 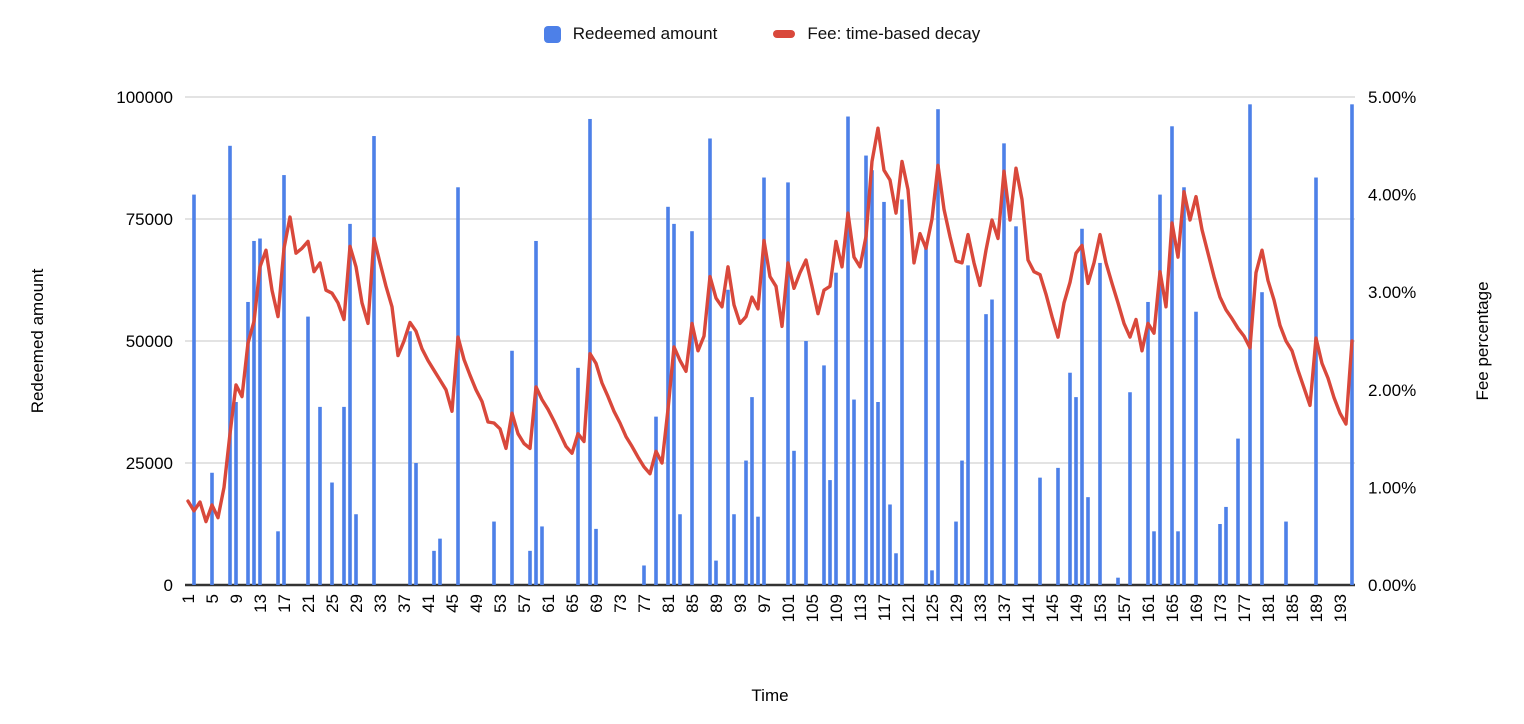 What do you see at coordinates (1244, 608) in the screenshot?
I see `x-axis-tick-label: 177` at bounding box center [1244, 608].